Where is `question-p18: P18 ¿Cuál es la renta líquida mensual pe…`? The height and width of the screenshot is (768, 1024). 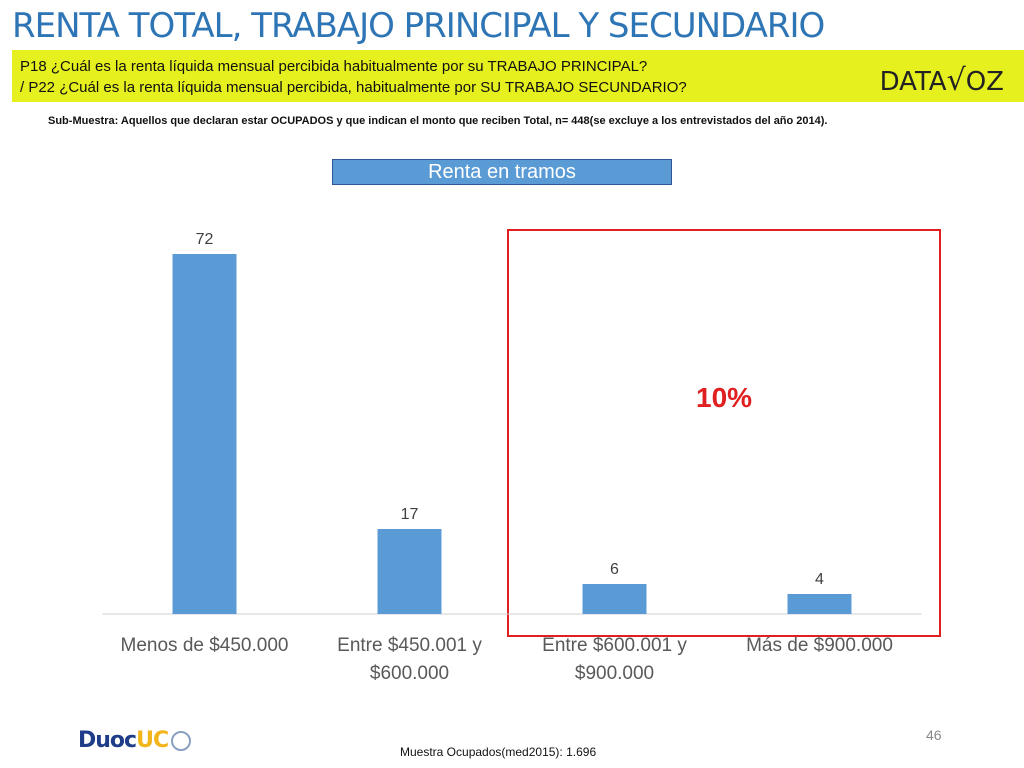
question-p18: P18 ¿Cuál es la renta líquida mensual pe… is located at coordinates (334, 66).